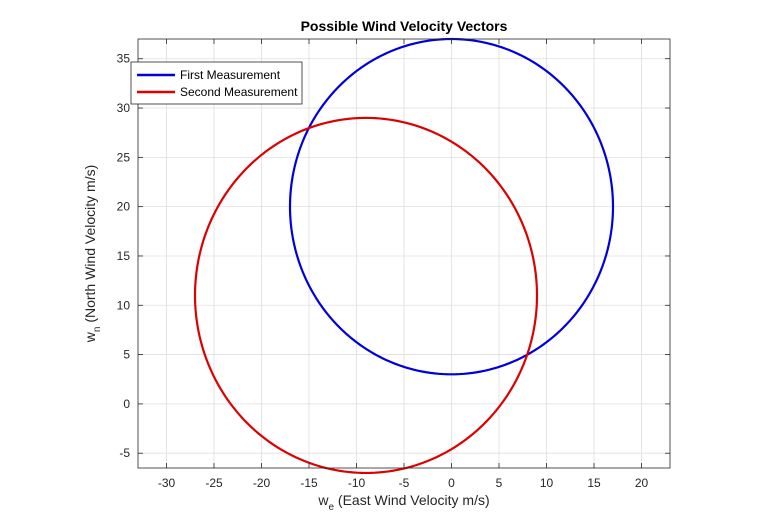 The width and height of the screenshot is (767, 531). What do you see at coordinates (239, 92) in the screenshot?
I see `legend-label-second: Second Measurement` at bounding box center [239, 92].